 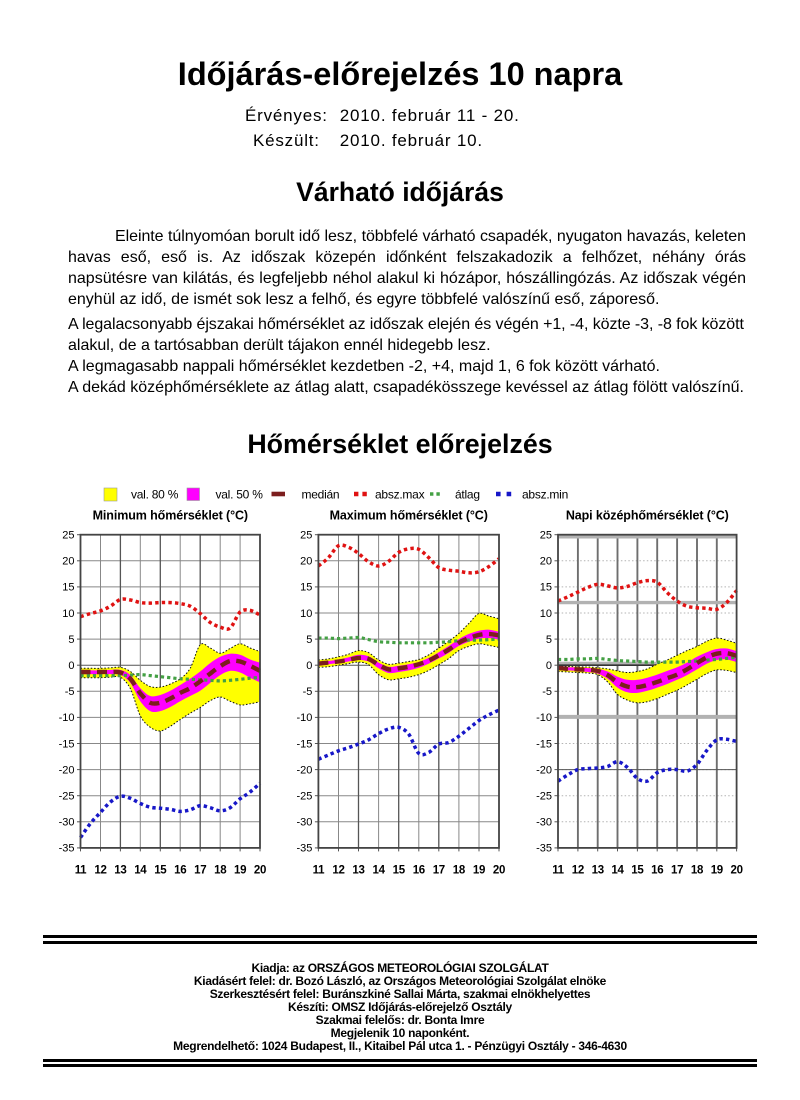 What do you see at coordinates (321, 495) in the screenshot?
I see `svg-text: medián` at bounding box center [321, 495].